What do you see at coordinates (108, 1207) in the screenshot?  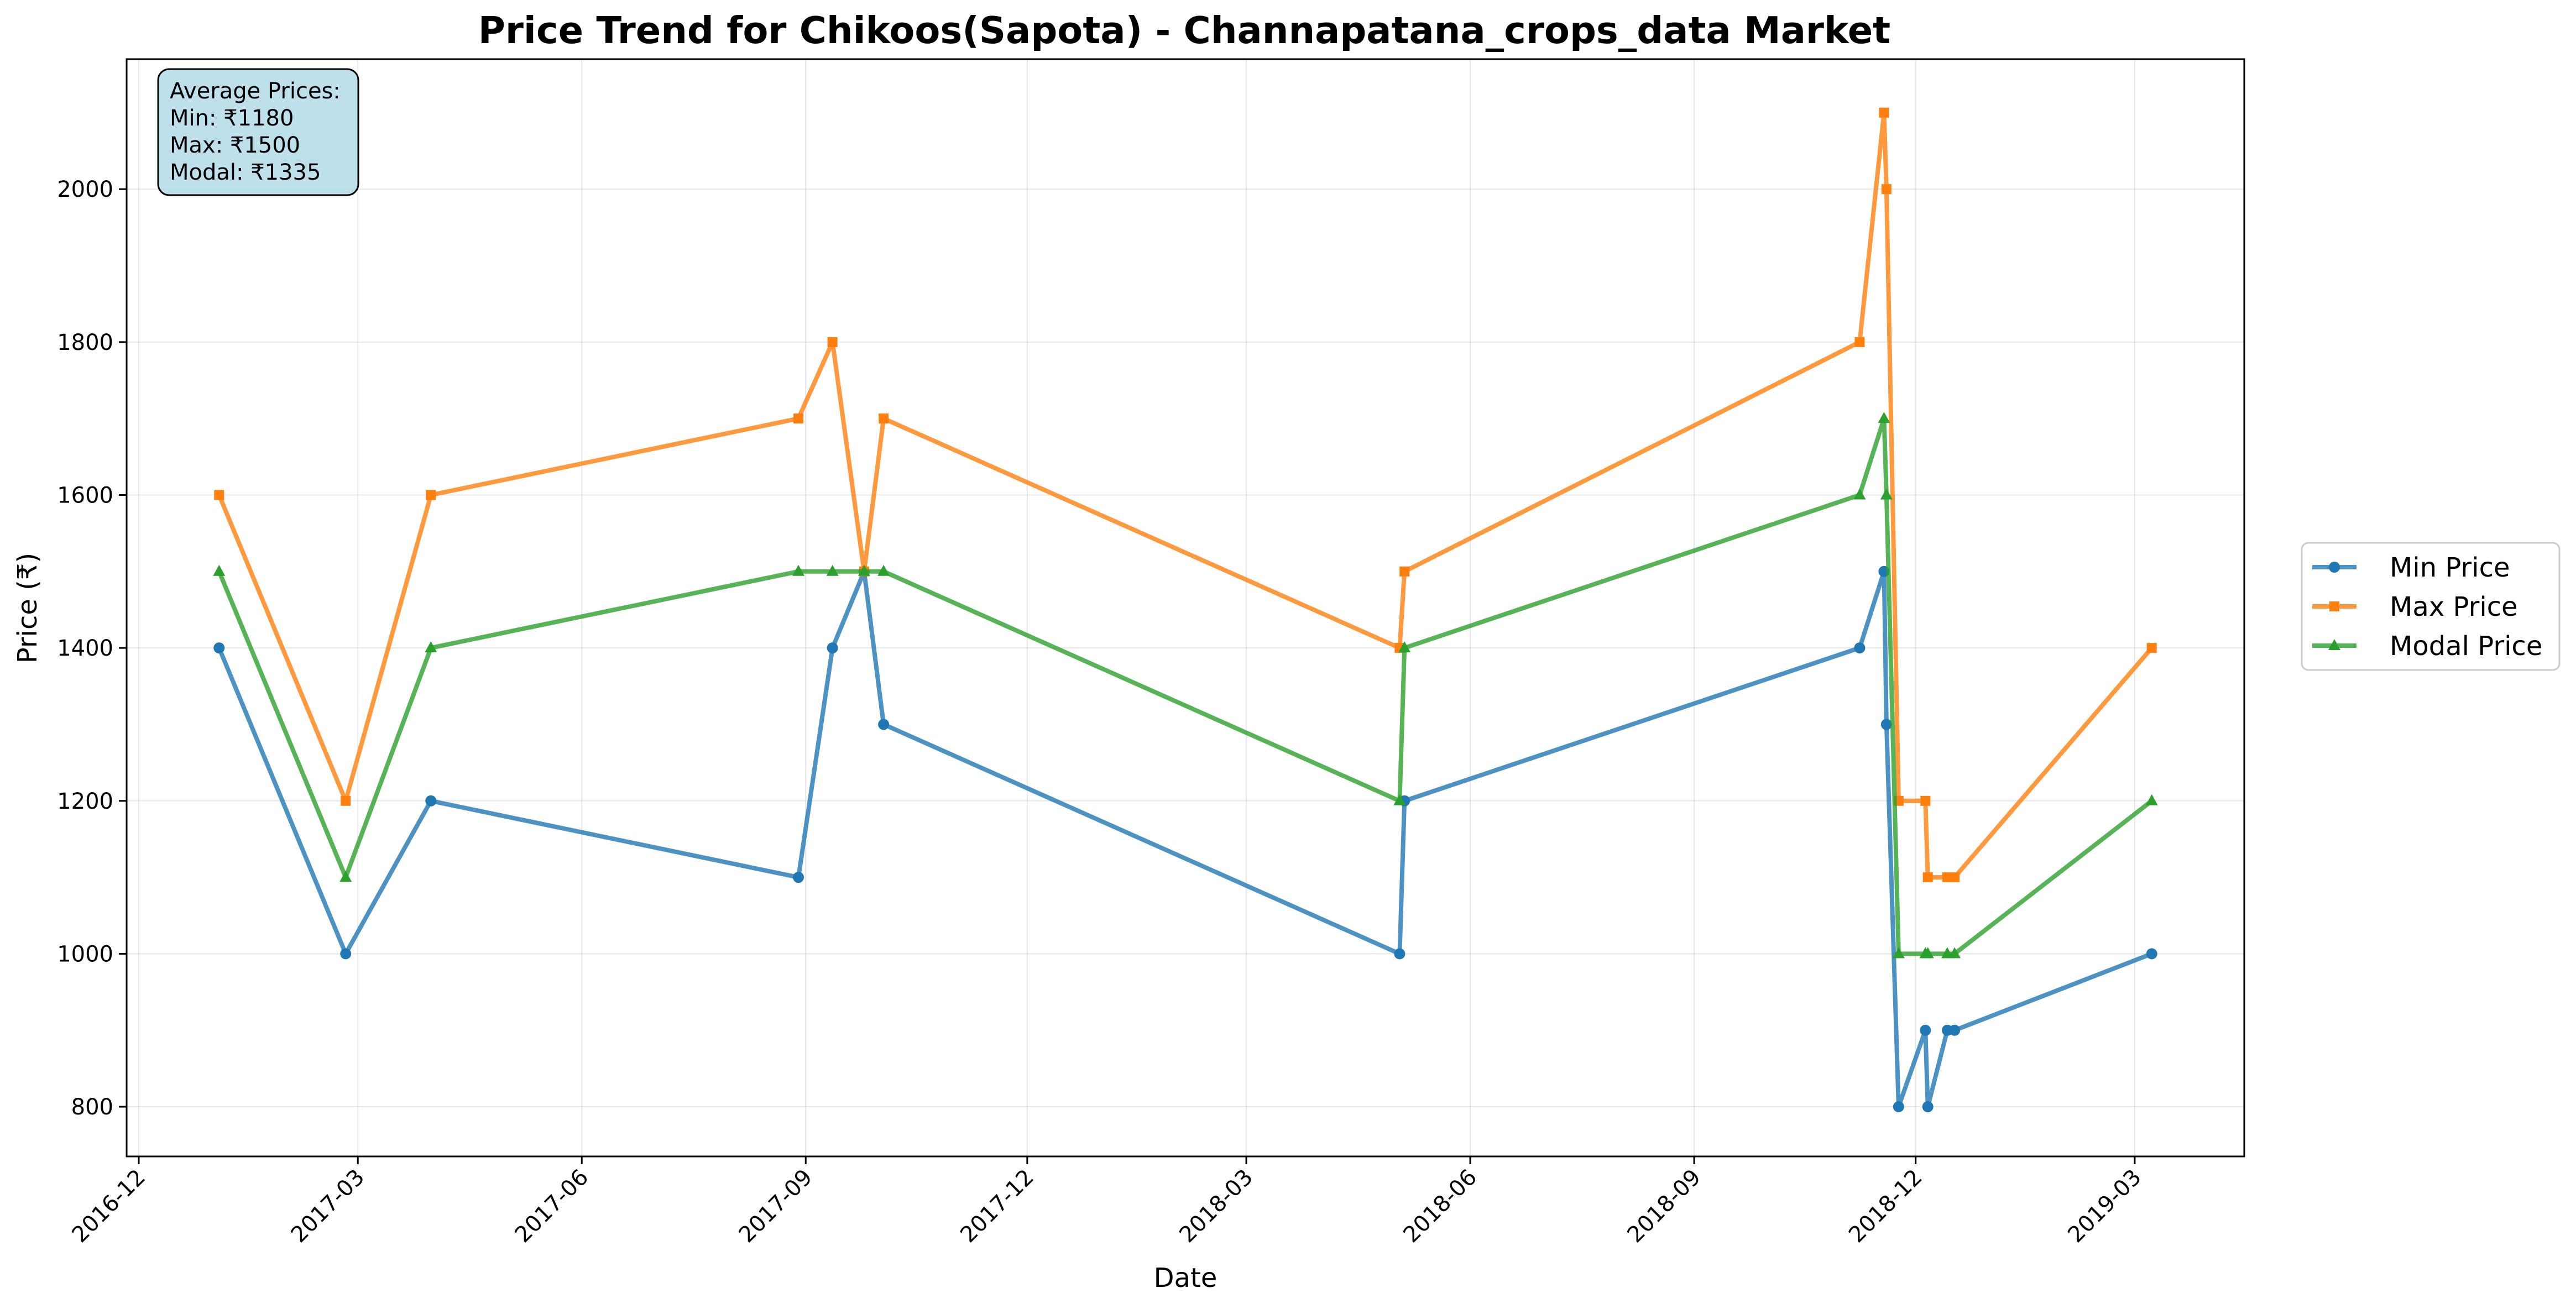 I see `x-tick-label: 2016-12` at bounding box center [108, 1207].